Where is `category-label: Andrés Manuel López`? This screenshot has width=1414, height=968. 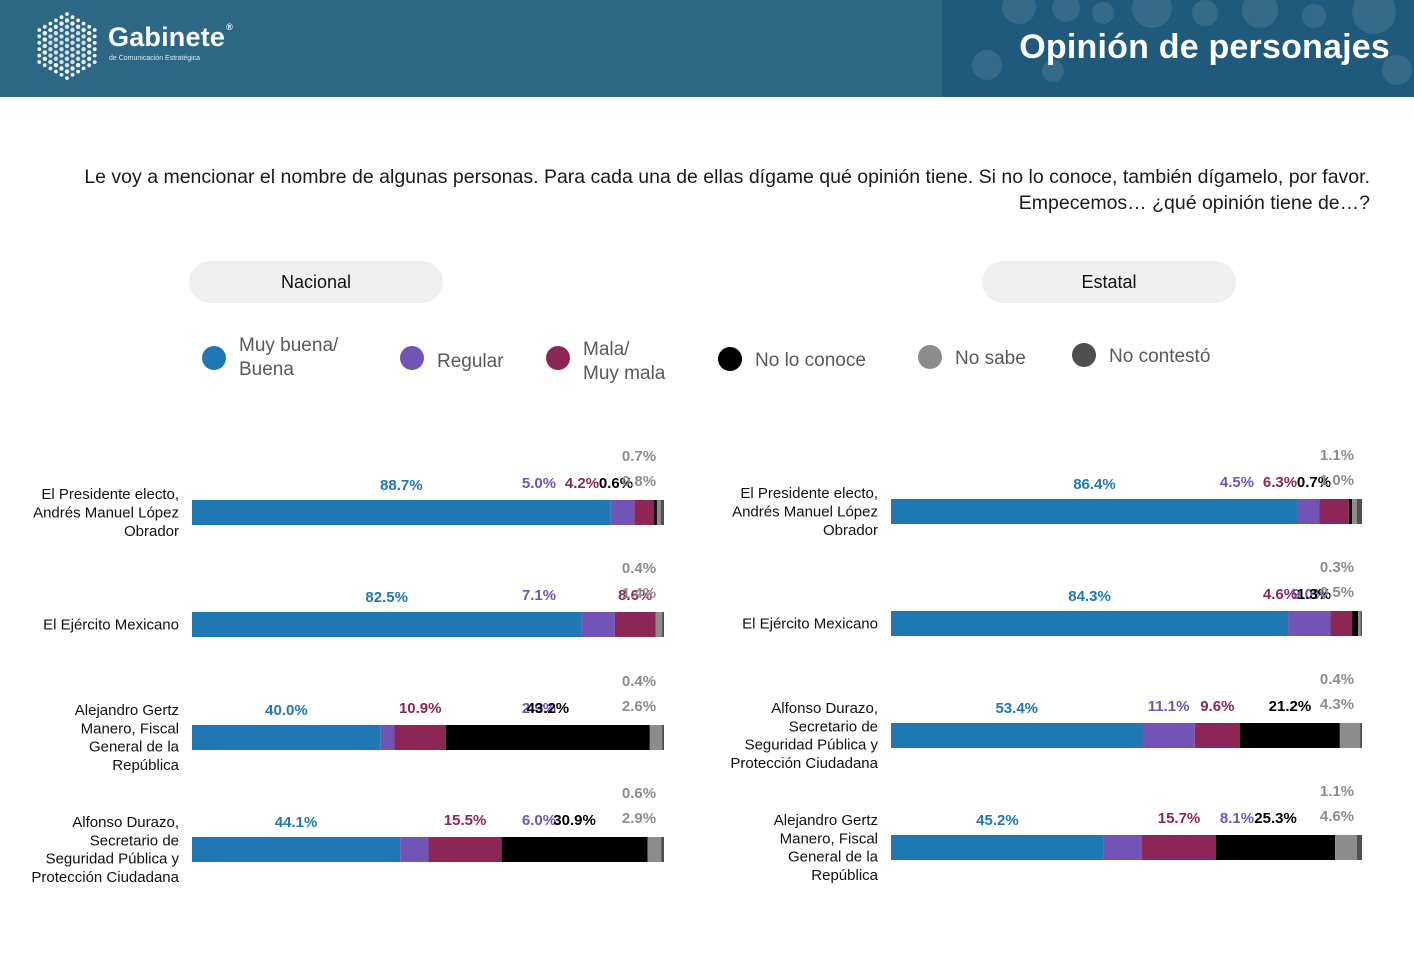
category-label: Andrés Manuel López is located at coordinates (805, 512).